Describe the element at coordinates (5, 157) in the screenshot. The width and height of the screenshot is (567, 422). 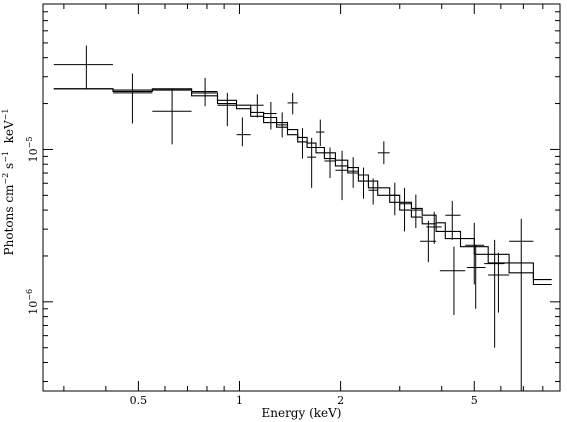
I see `y-label-exp2: −1` at that location.